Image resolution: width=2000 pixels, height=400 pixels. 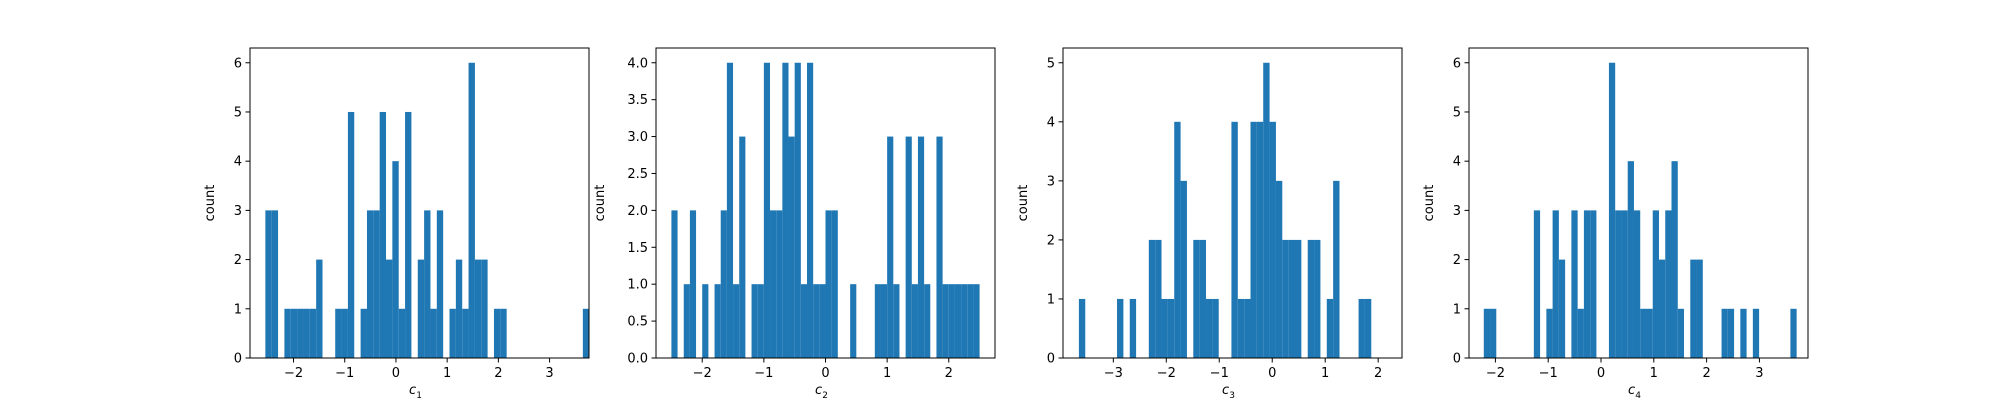 I want to click on y-tick-label: 1.5, so click(x=637, y=248).